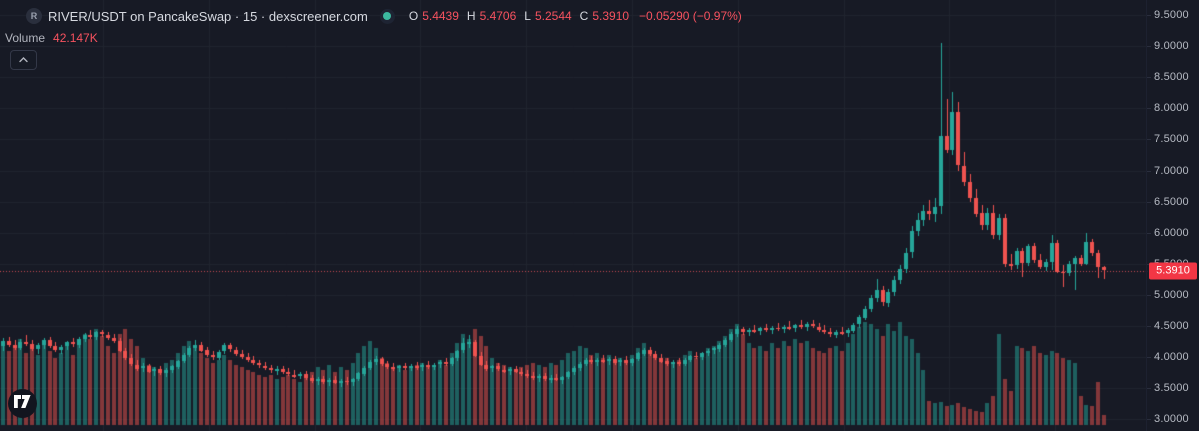  Describe the element at coordinates (690, 16) in the screenshot. I see `change-value: −0.05290 (−0.97%)` at that location.